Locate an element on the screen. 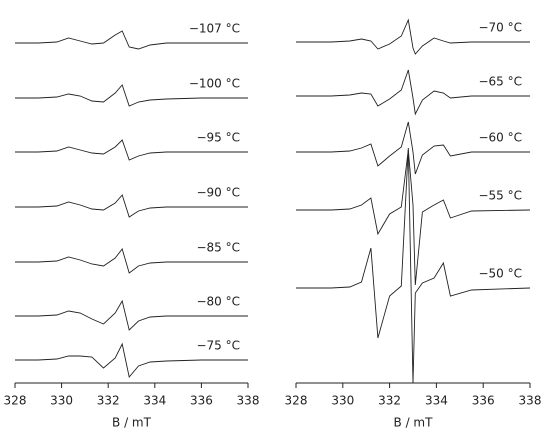 This screenshot has width=550, height=439. trace-label: −75 °C is located at coordinates (218, 346).